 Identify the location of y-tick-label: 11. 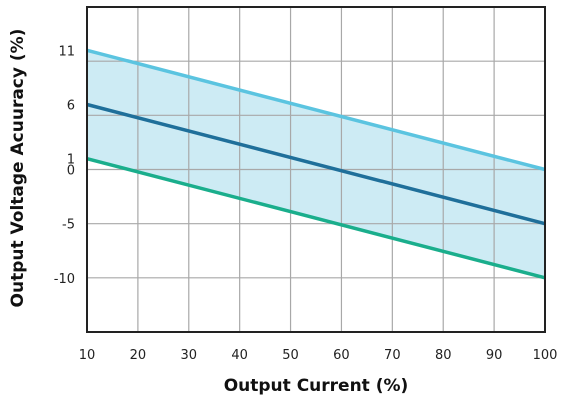
(66, 51).